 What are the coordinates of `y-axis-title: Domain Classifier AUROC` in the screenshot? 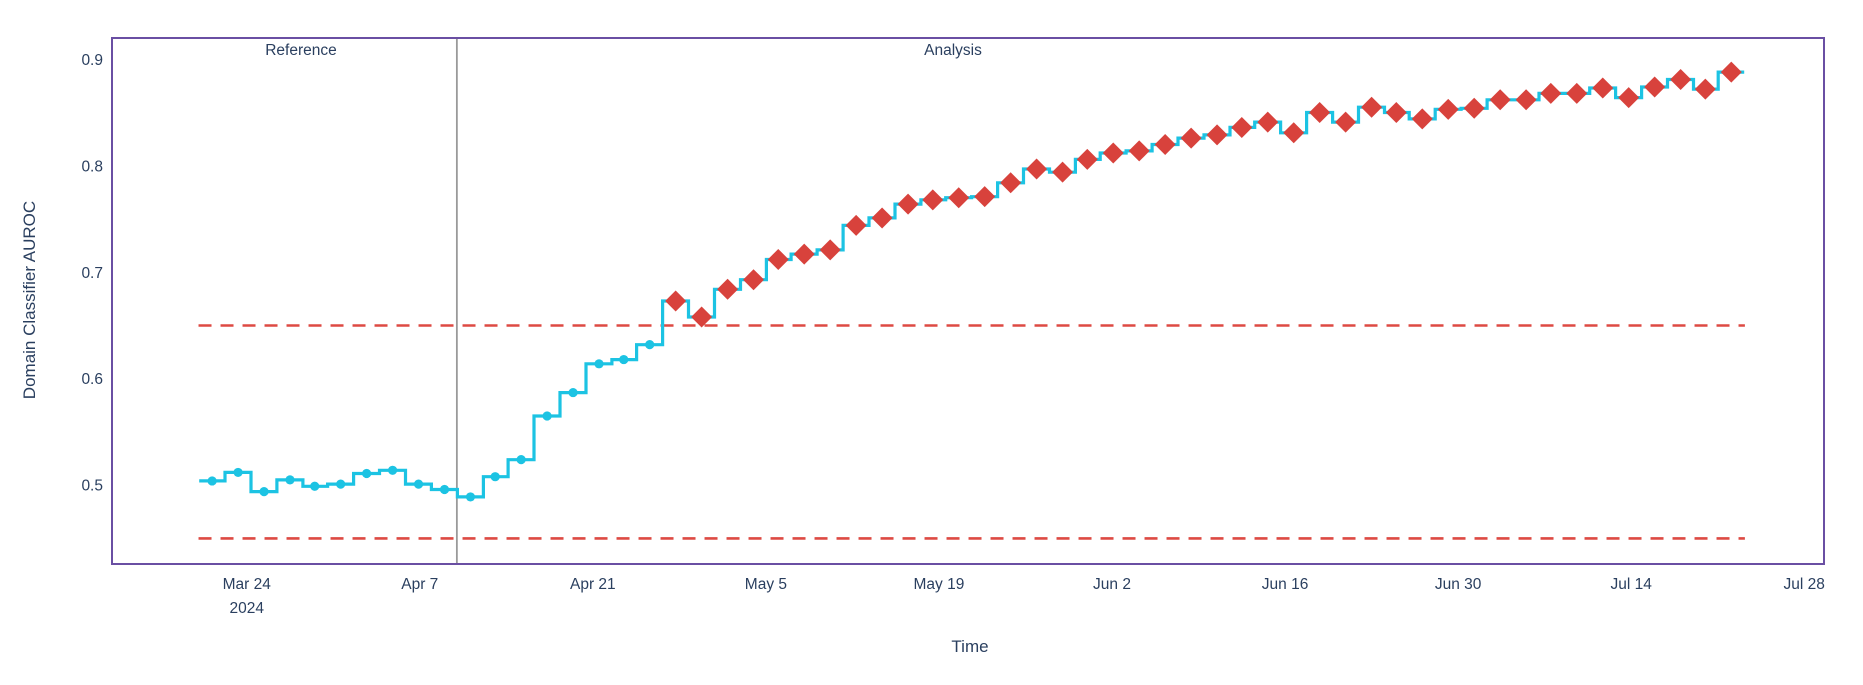 It's located at (29, 300).